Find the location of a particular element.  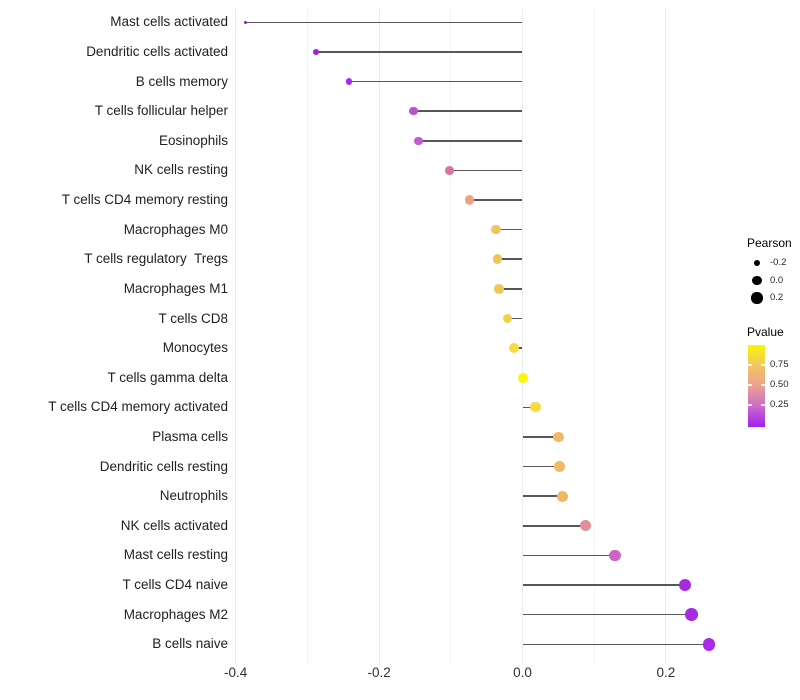

category-label: Plasma cells is located at coordinates (190, 436).